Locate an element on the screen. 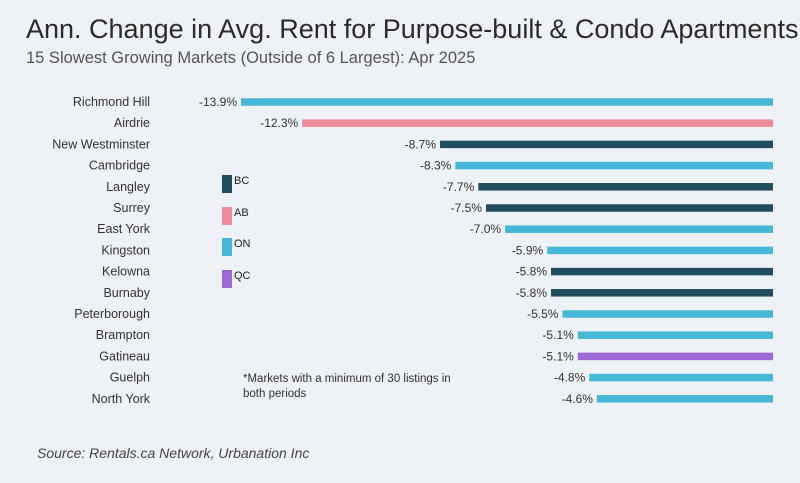 This screenshot has width=800, height=483. value-label: -7.0% is located at coordinates (486, 229).